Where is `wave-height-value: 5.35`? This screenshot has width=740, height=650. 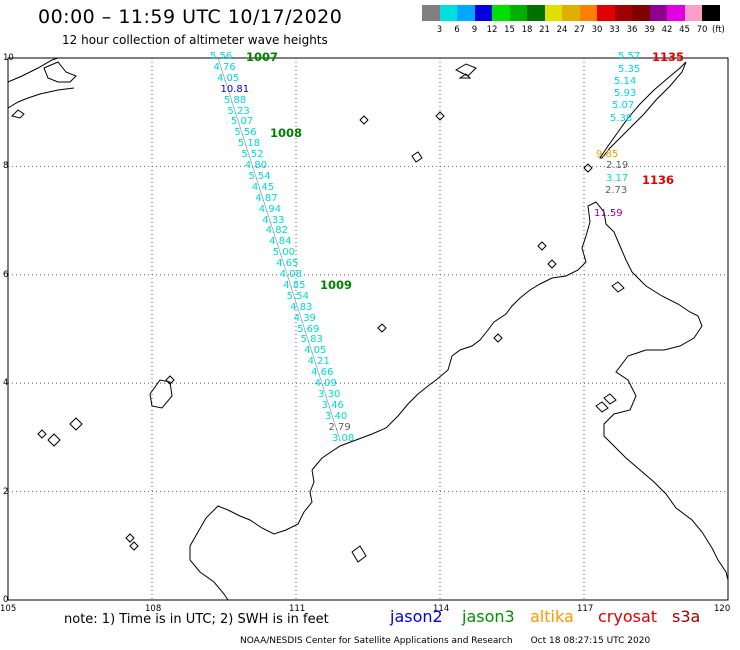
wave-height-value: 5.35 is located at coordinates (629, 69).